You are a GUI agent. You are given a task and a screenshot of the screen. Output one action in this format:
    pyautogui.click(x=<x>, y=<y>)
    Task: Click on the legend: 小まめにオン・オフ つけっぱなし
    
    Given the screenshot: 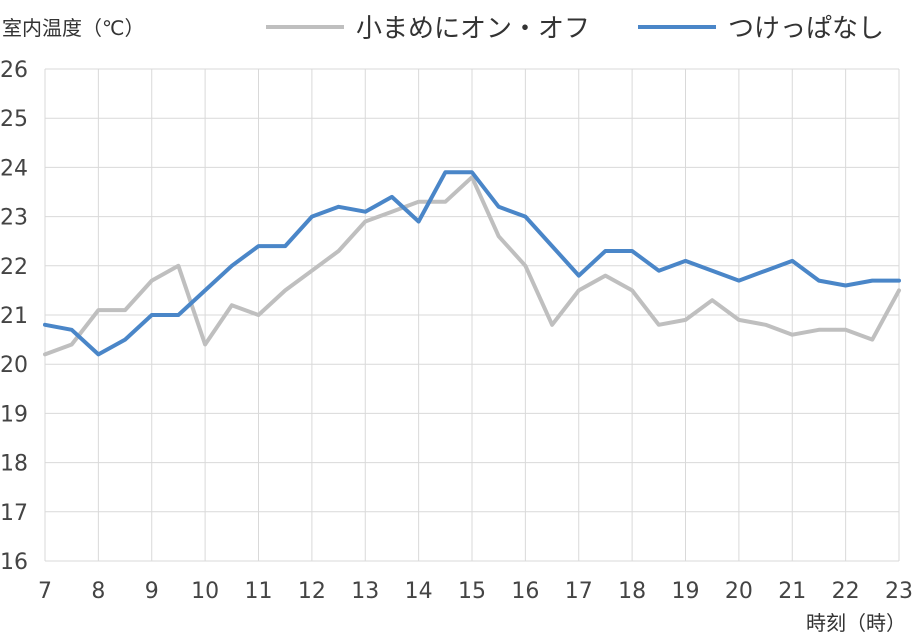 What is the action you would take?
    pyautogui.click(x=575, y=29)
    